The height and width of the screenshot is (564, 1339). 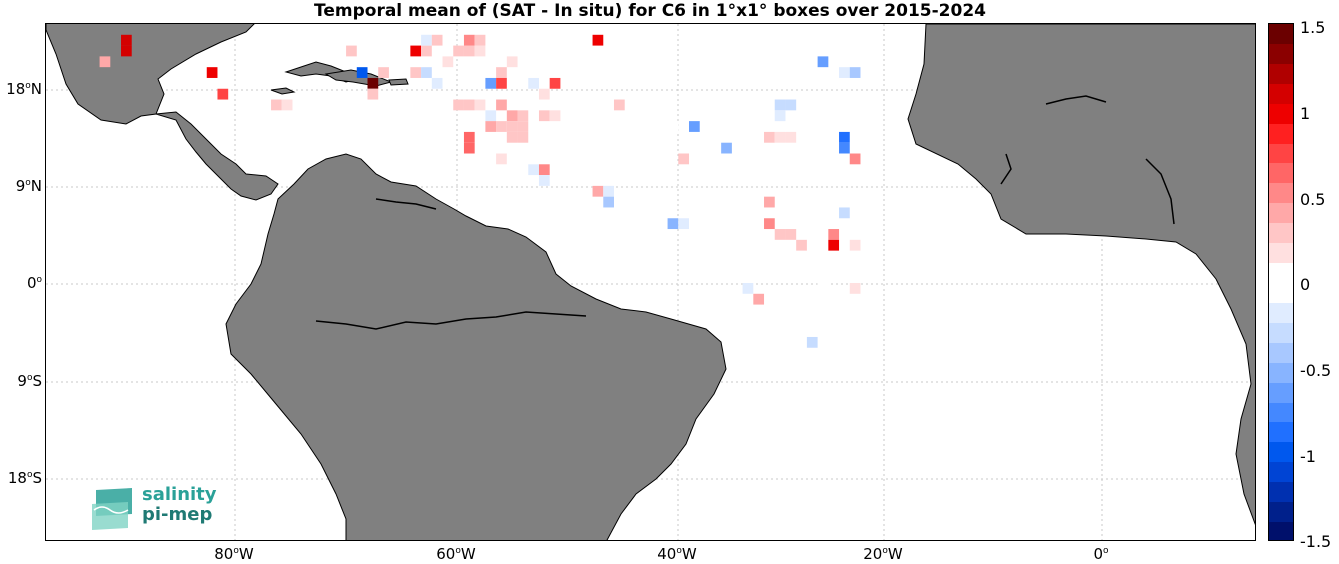 What do you see at coordinates (29, 381) in the screenshot?
I see `lat-label-9s: 9oS` at bounding box center [29, 381].